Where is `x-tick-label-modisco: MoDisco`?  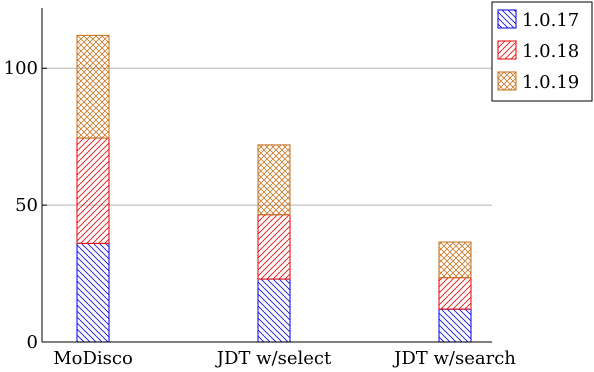 x-tick-label-modisco: MoDisco is located at coordinates (93, 358).